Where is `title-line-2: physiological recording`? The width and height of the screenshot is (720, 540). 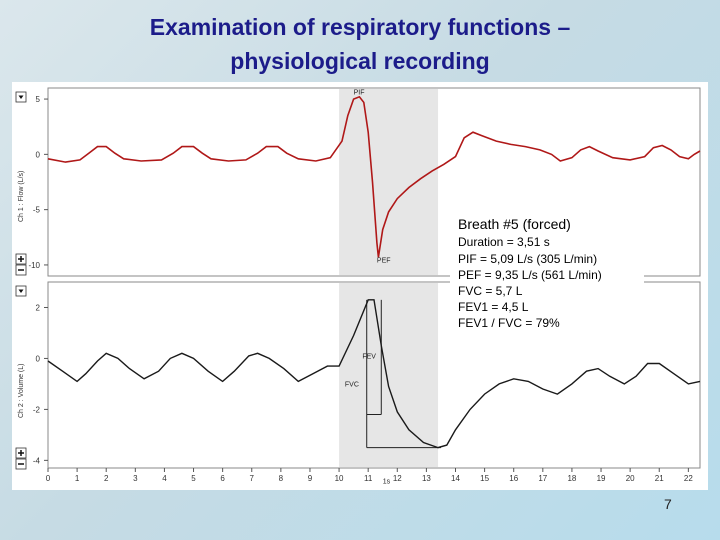
title-line-2: physiological recording is located at coordinates (360, 61).